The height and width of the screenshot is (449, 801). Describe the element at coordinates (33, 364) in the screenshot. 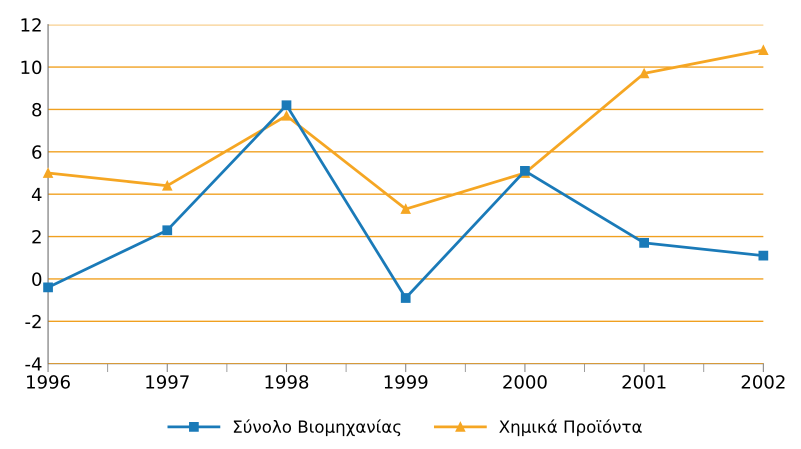

I see `y-tick-label: -4` at that location.